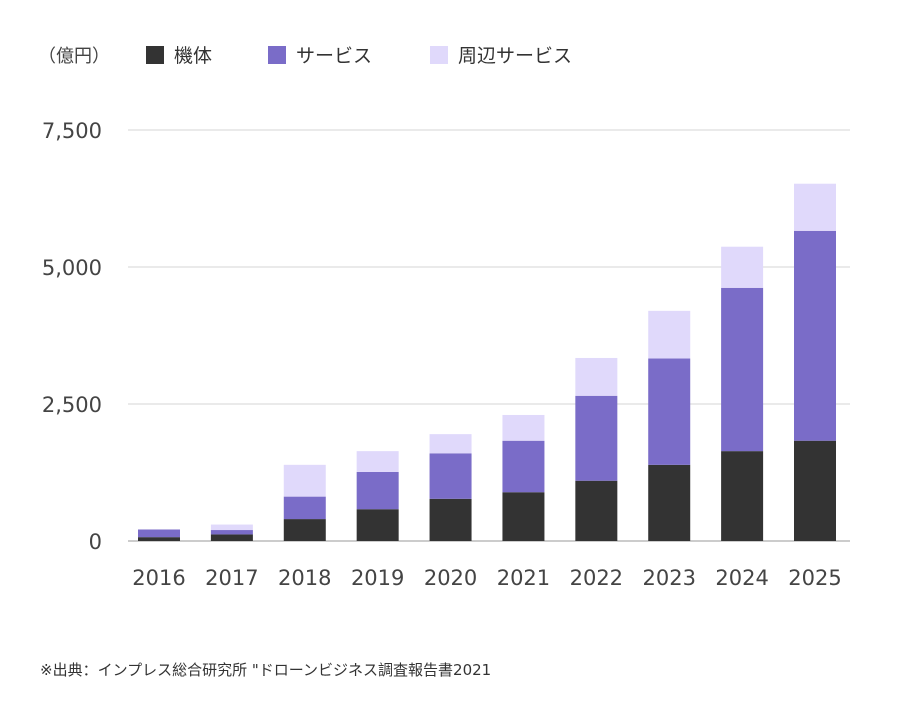 The width and height of the screenshot is (904, 712). What do you see at coordinates (72, 405) in the screenshot?
I see `y-tick-label-2500: 2,500` at bounding box center [72, 405].